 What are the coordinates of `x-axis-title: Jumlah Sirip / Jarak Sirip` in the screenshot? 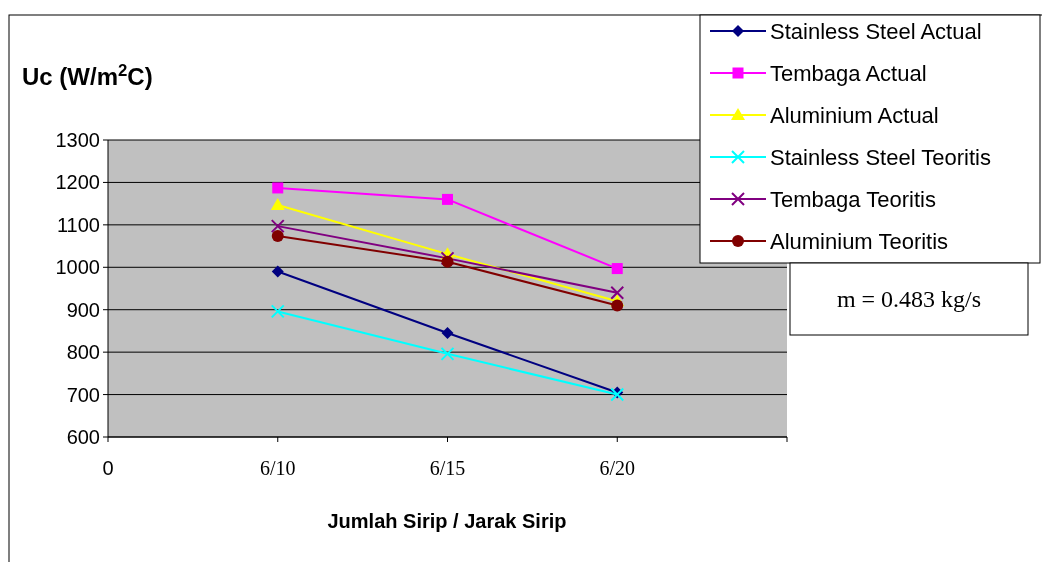 It's located at (447, 521).